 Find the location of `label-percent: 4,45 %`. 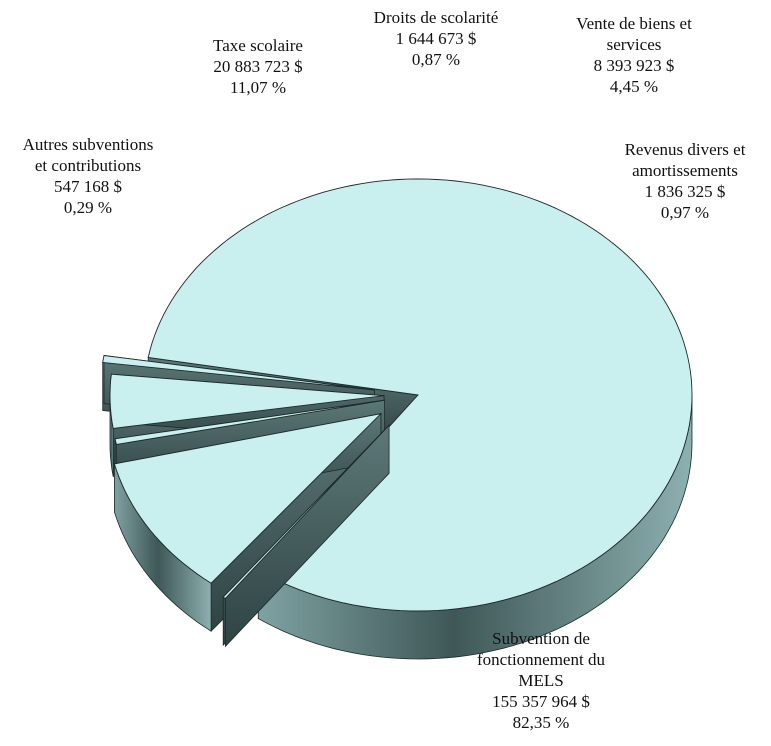

label-percent: 4,45 % is located at coordinates (634, 86).